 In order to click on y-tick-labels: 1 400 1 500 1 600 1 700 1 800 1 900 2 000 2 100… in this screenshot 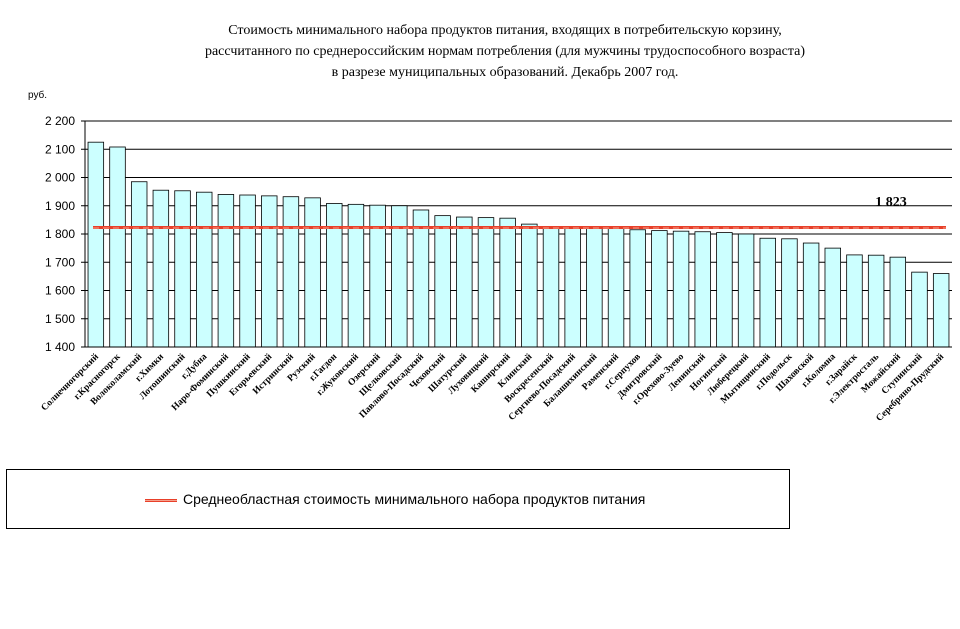, I will do `click(60, 234)`.